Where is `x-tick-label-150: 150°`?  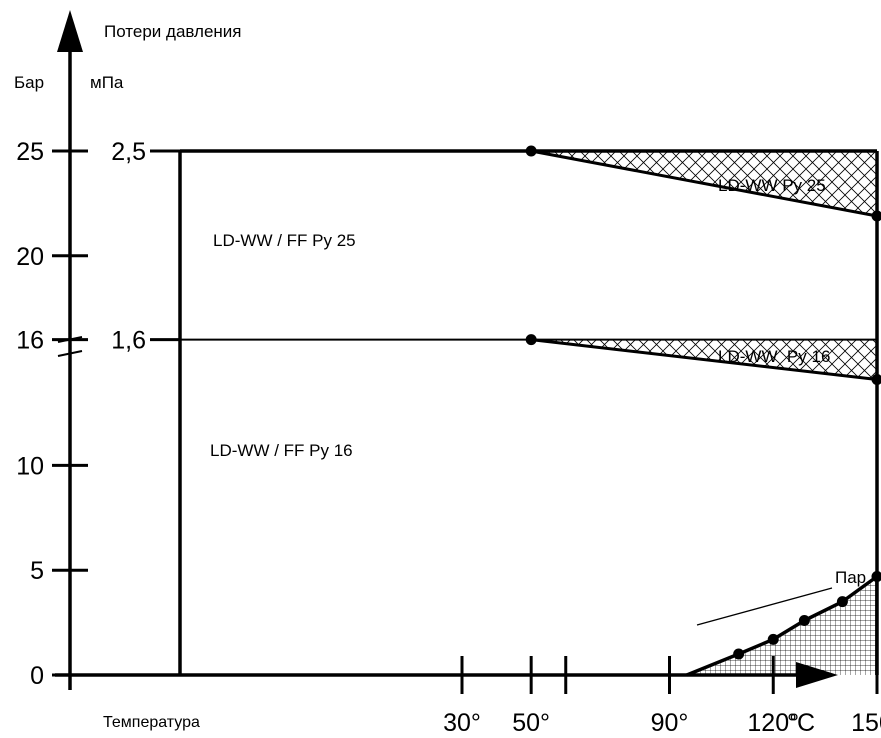 x-tick-label-150: 150° is located at coordinates (866, 723).